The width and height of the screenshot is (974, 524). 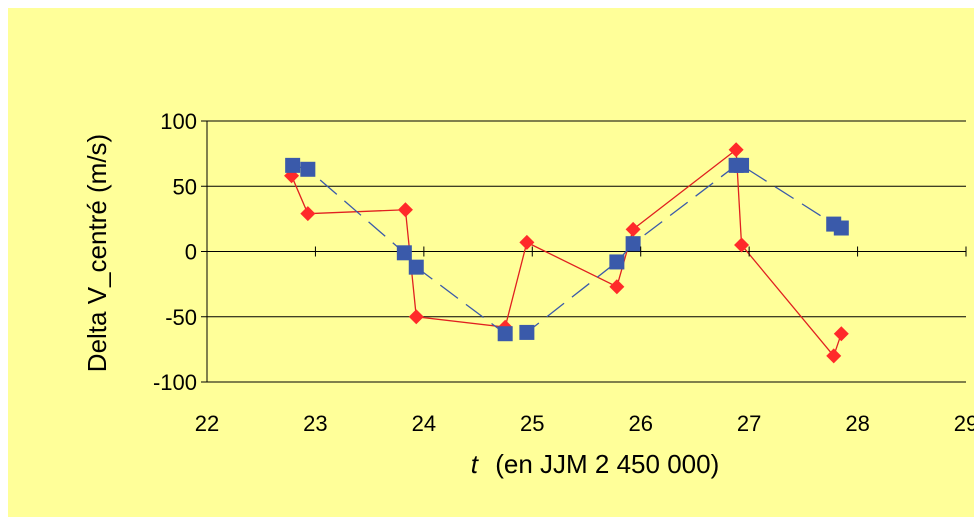 I want to click on x-tick-label: 23, so click(x=315, y=423).